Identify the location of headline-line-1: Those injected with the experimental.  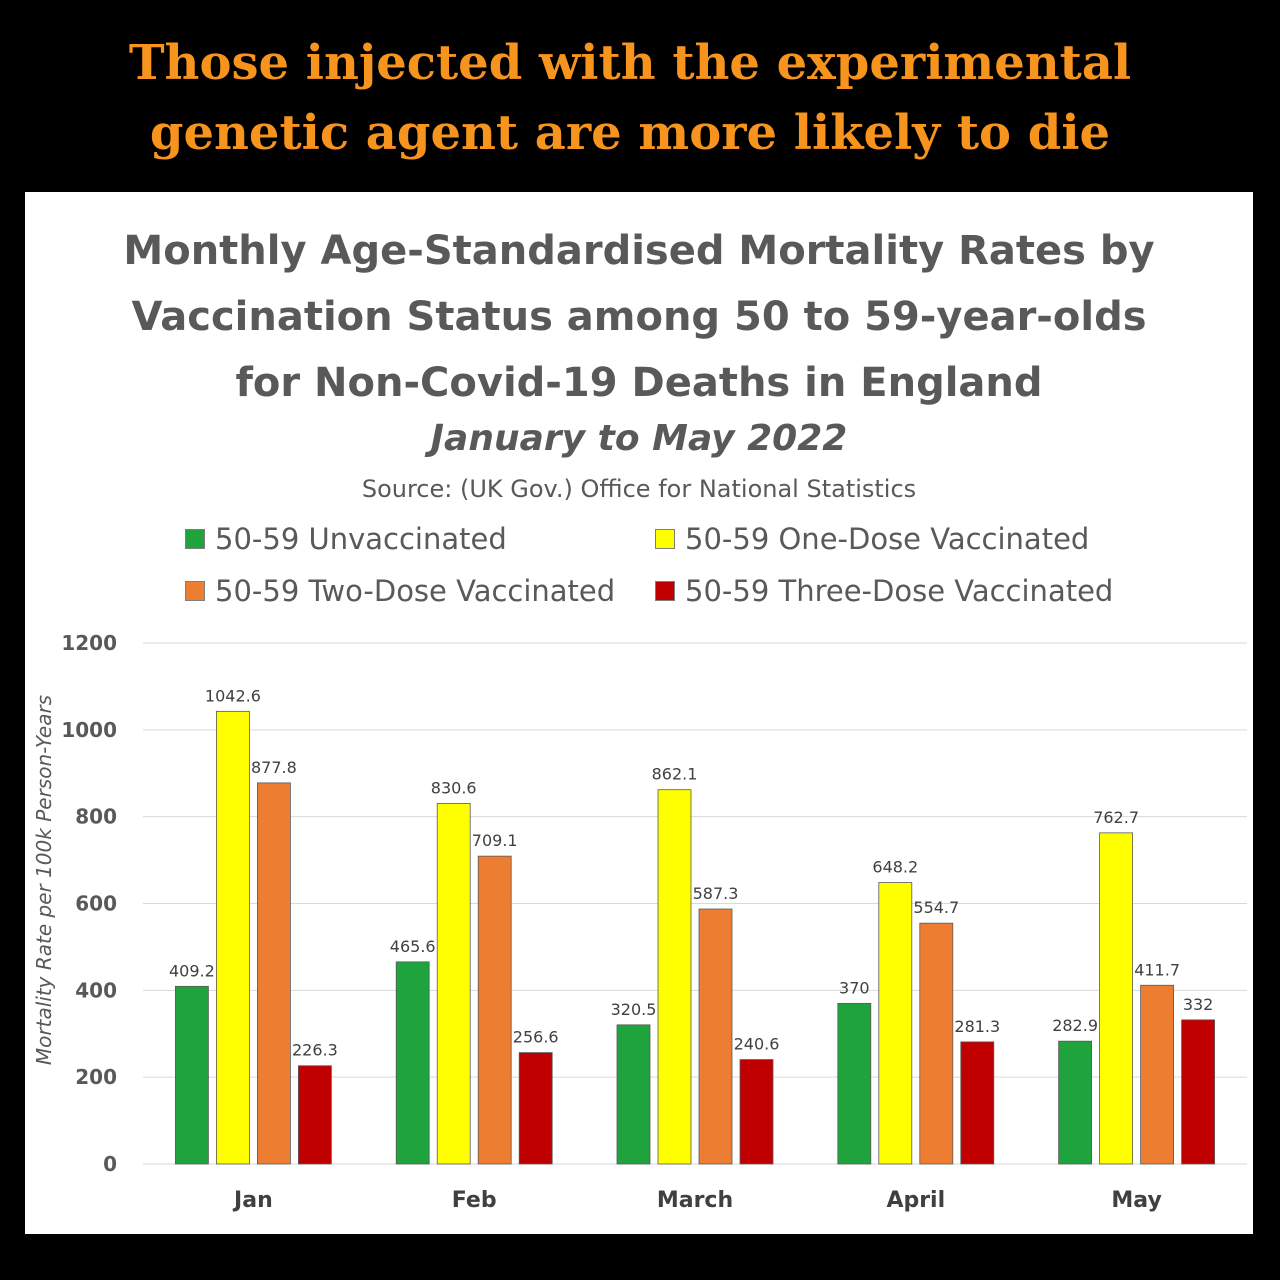
(630, 63).